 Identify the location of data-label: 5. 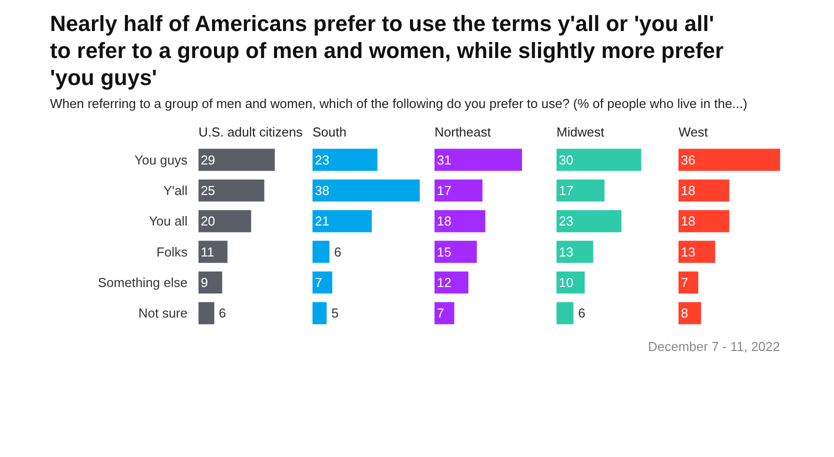
(335, 313).